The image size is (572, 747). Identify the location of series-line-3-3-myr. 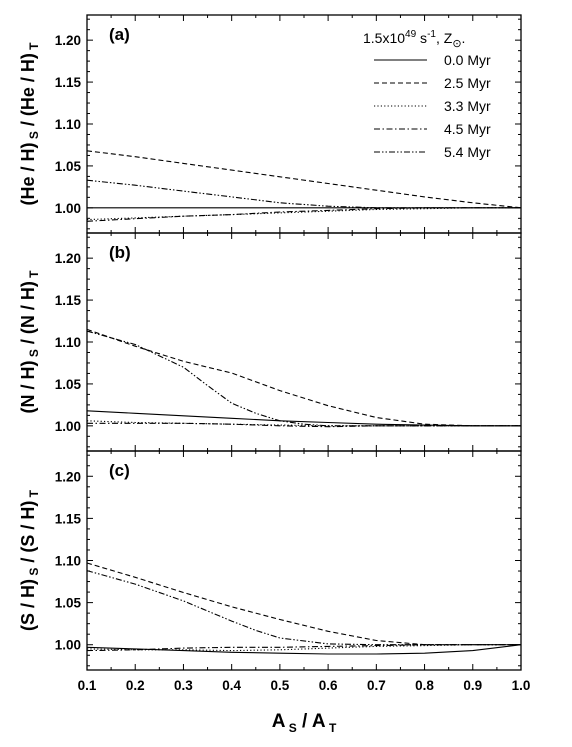
(303, 648).